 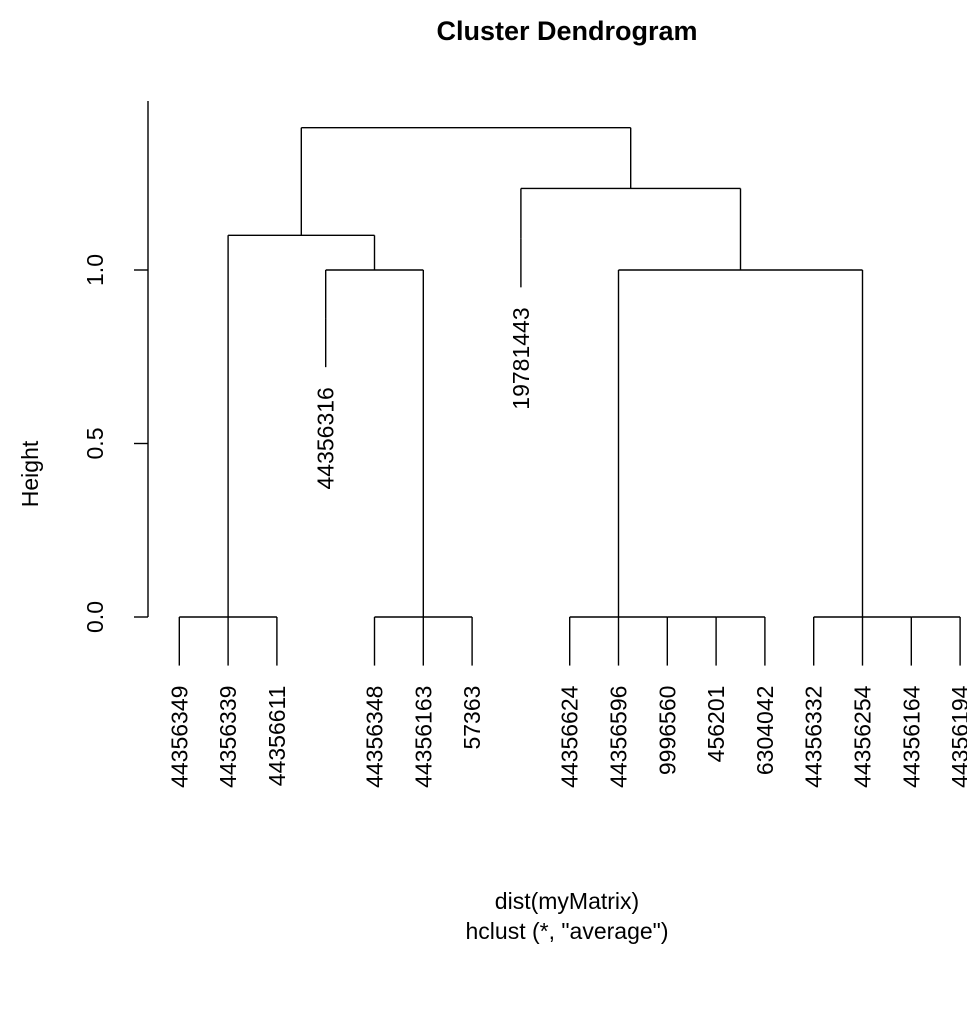 I want to click on leaf-label: 44356164, so click(x=911, y=736).